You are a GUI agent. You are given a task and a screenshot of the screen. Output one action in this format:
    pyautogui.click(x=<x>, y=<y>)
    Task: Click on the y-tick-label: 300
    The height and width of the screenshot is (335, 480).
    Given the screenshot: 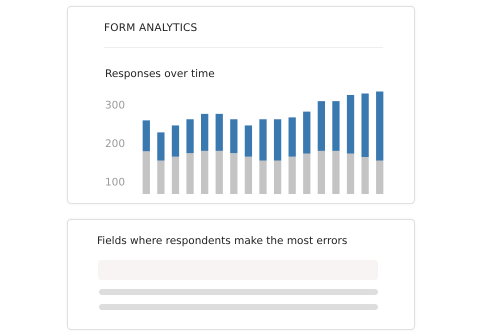 What is the action you would take?
    pyautogui.click(x=114, y=105)
    